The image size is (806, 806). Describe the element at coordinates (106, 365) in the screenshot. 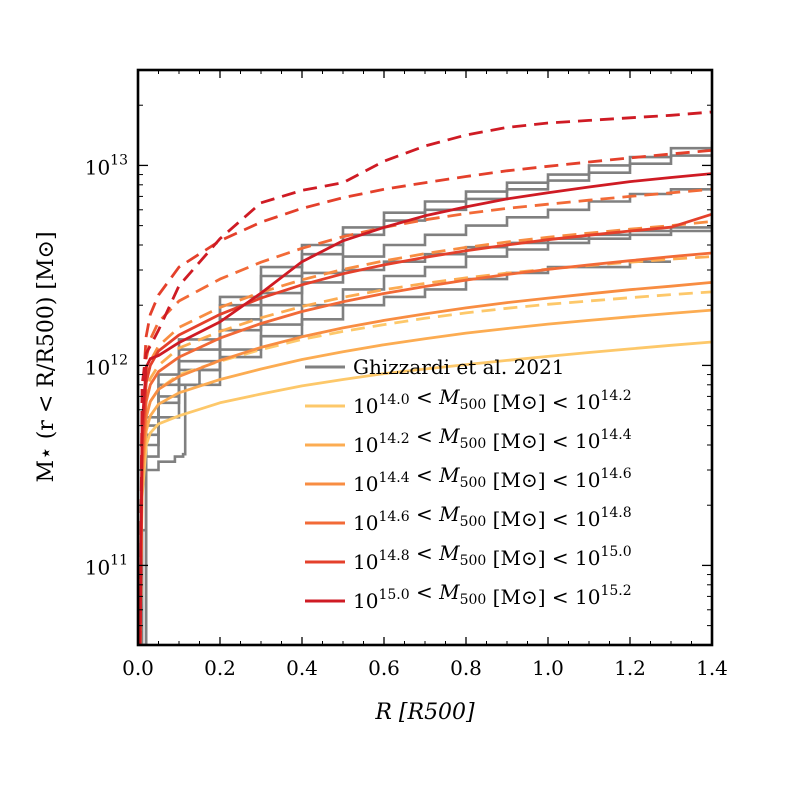

I see `y-tick-label: 1012` at that location.